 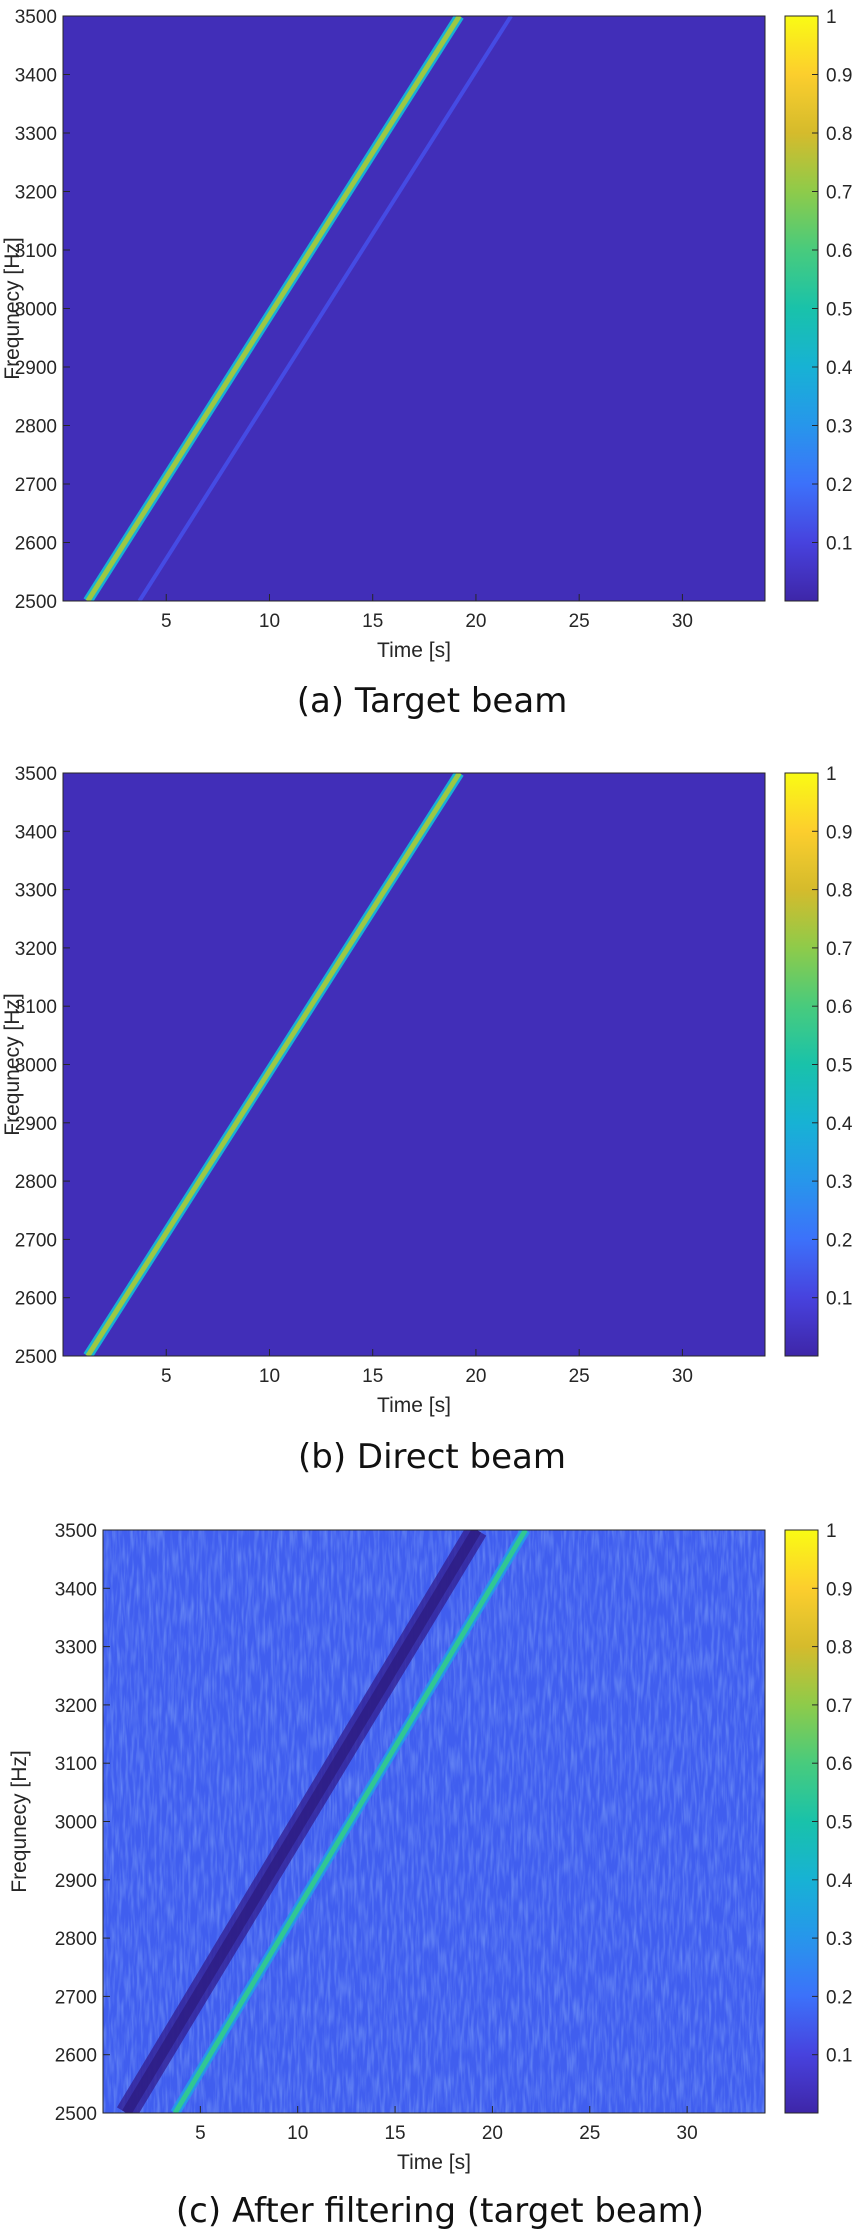 I want to click on panel-caption: (a) Target beam, so click(x=432, y=701).